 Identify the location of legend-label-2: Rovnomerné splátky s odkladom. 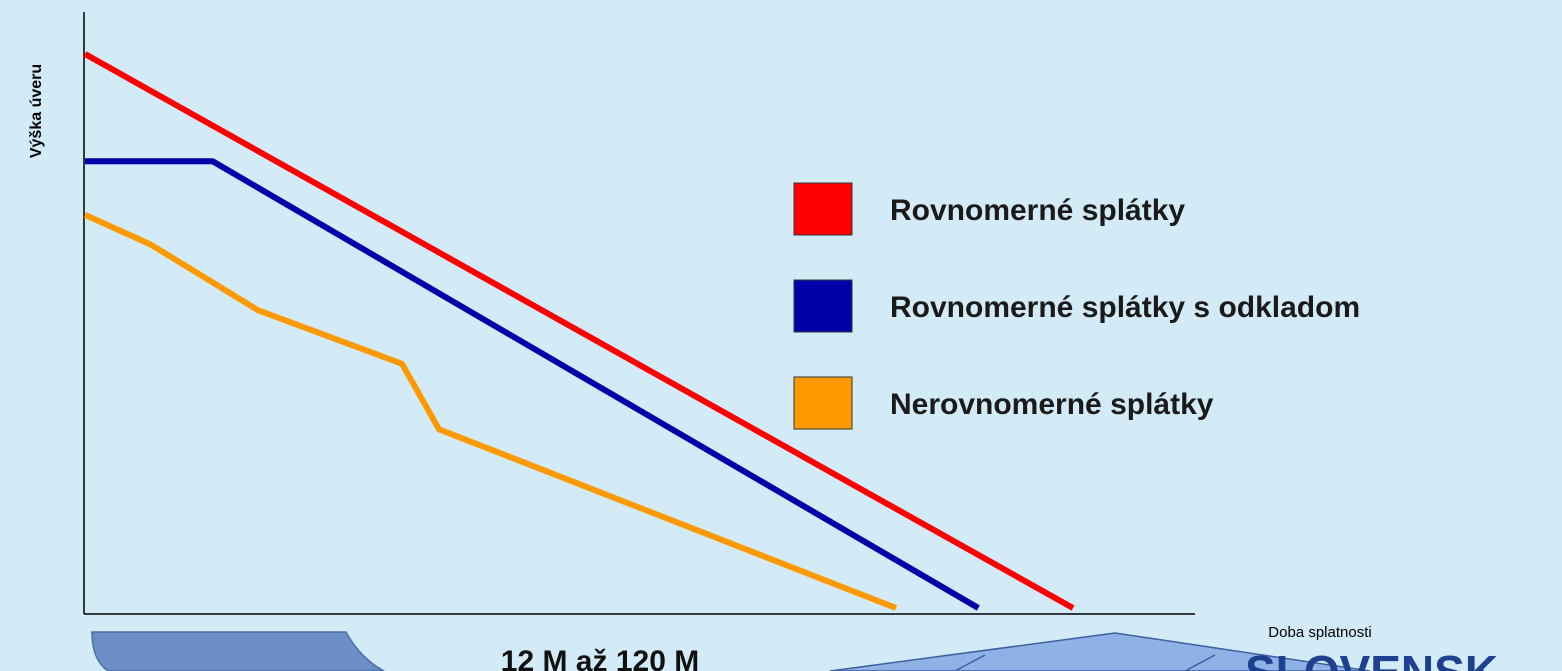
(1125, 307).